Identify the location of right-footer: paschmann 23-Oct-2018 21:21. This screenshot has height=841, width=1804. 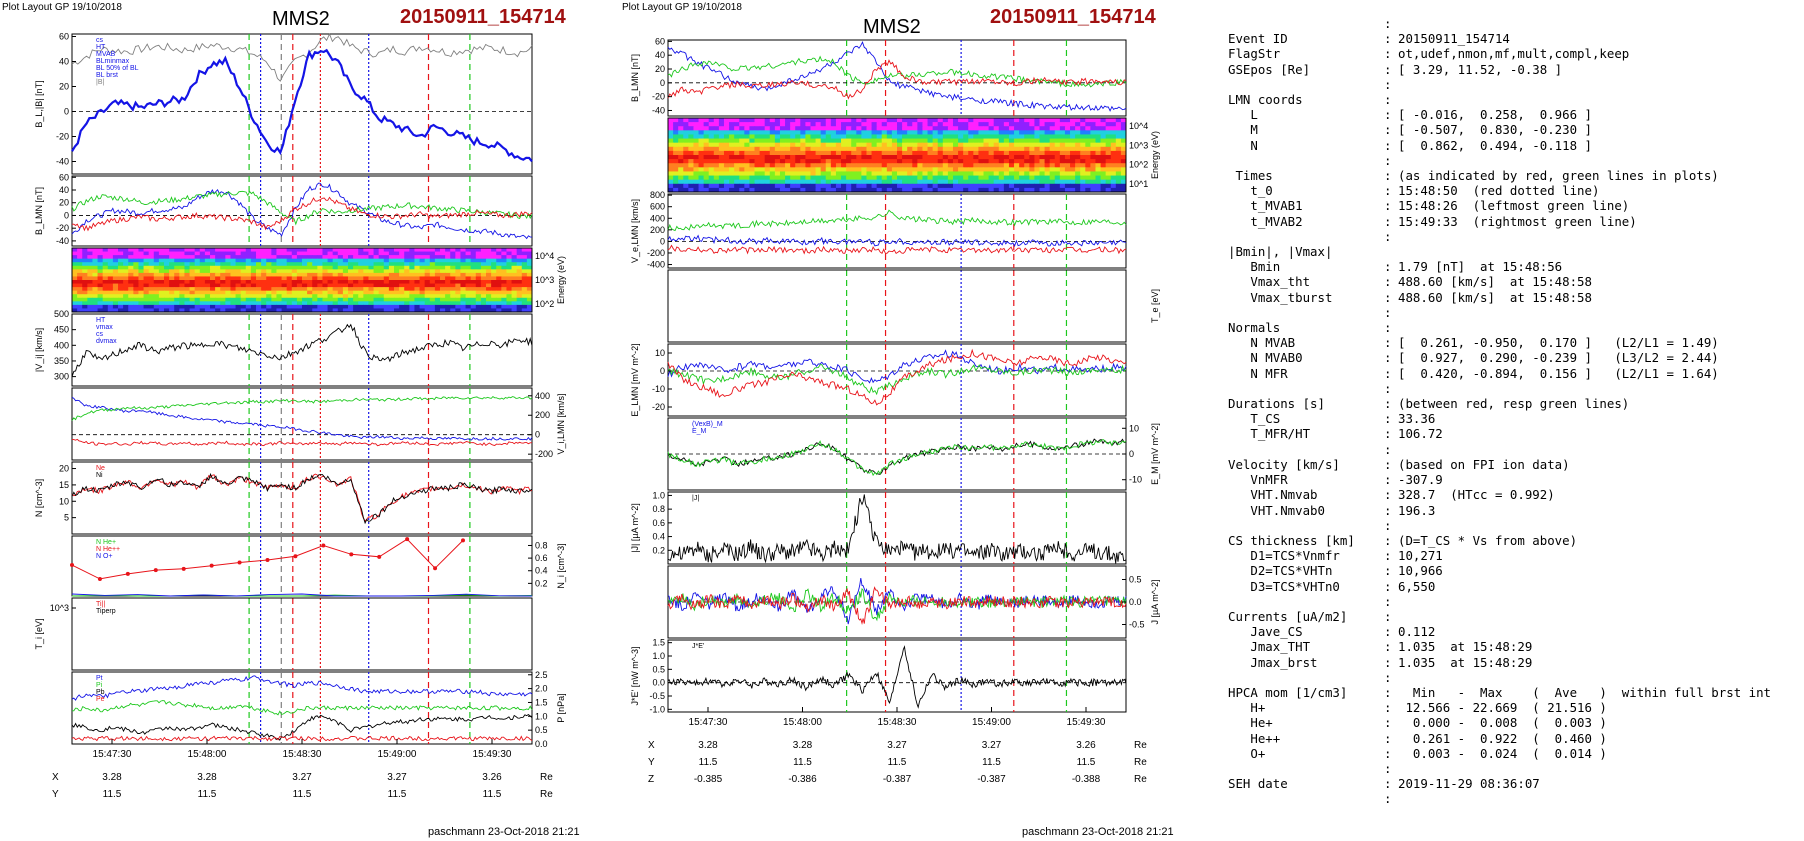
(1098, 832).